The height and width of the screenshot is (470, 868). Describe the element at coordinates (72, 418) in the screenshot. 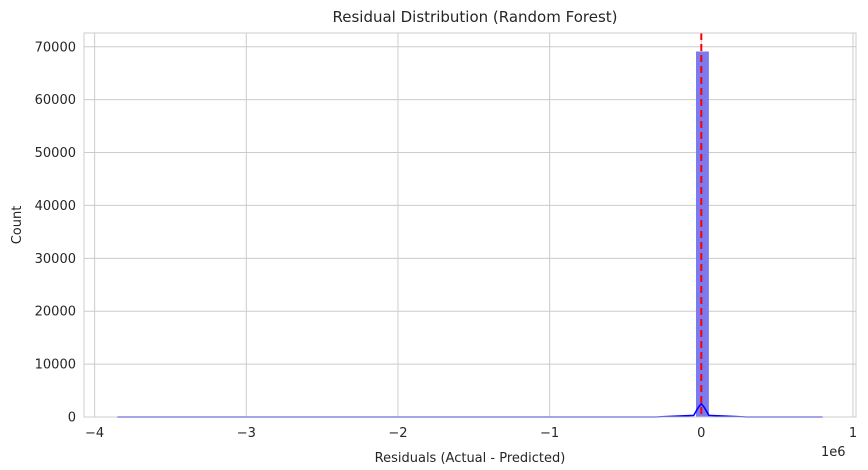

I see `y-tick-label: 0` at that location.